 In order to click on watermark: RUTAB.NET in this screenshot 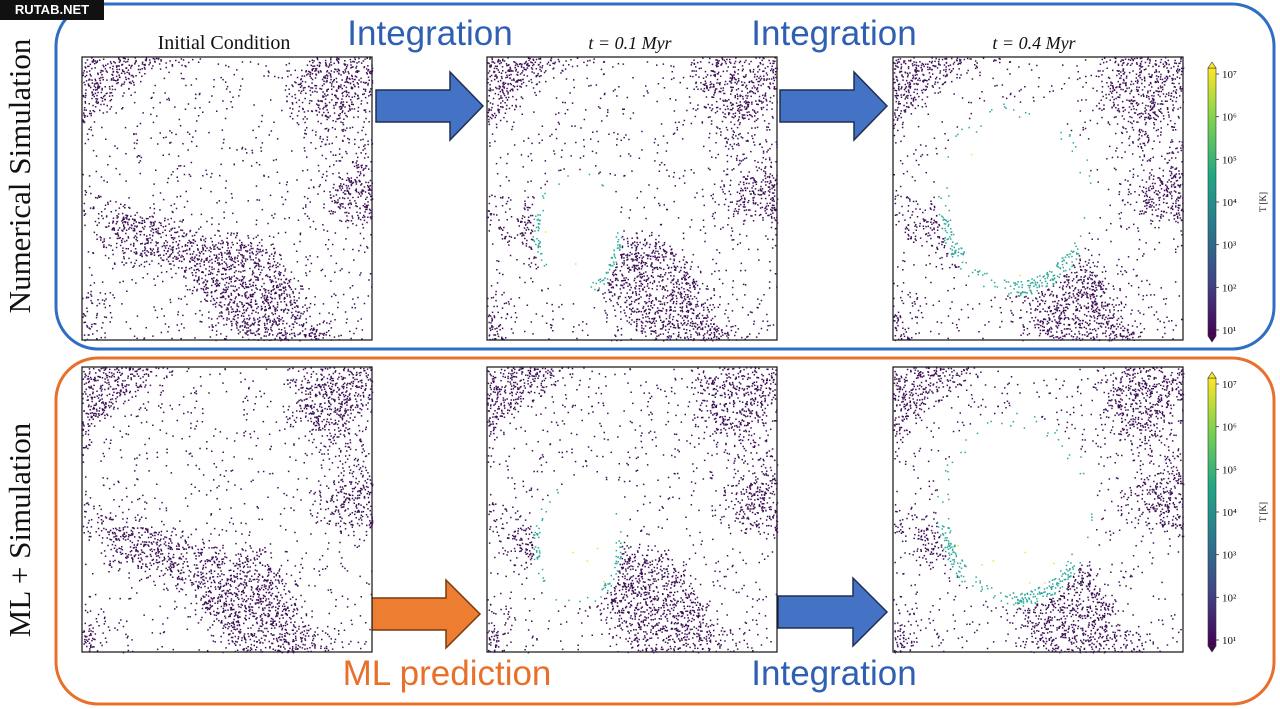, I will do `click(52, 9)`.